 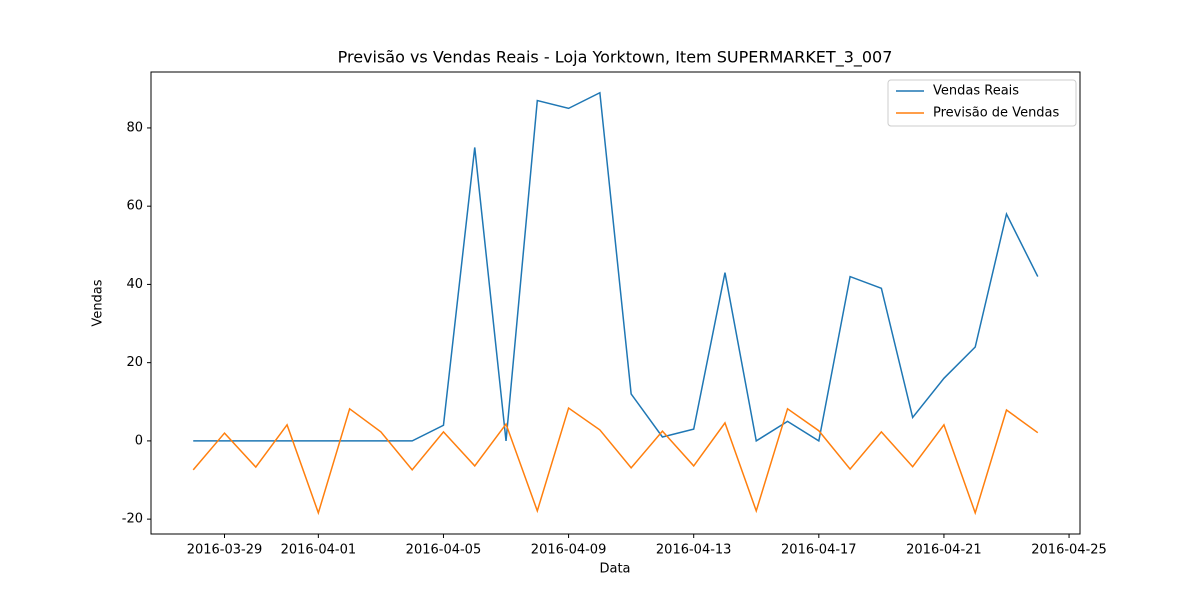 I want to click on y-tick-label: 60, so click(x=134, y=206).